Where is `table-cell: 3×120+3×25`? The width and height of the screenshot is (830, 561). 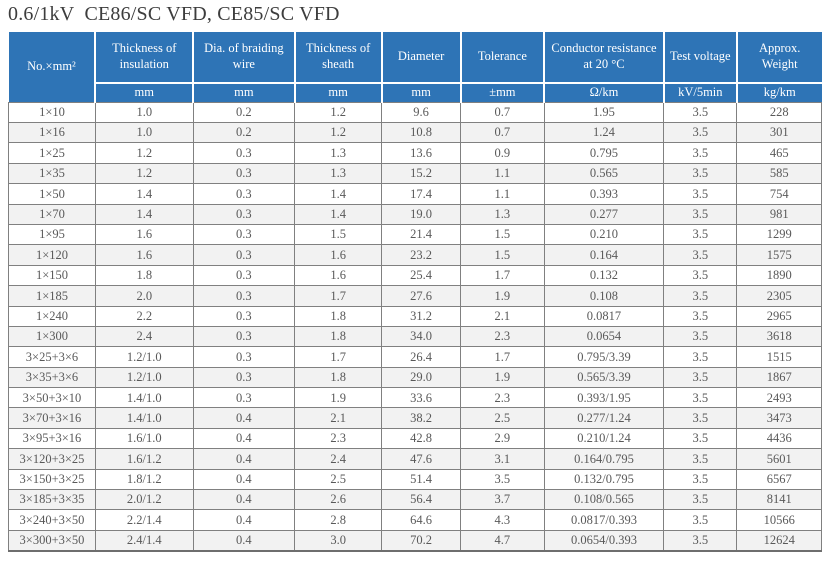 table-cell: 3×120+3×25 is located at coordinates (52, 459).